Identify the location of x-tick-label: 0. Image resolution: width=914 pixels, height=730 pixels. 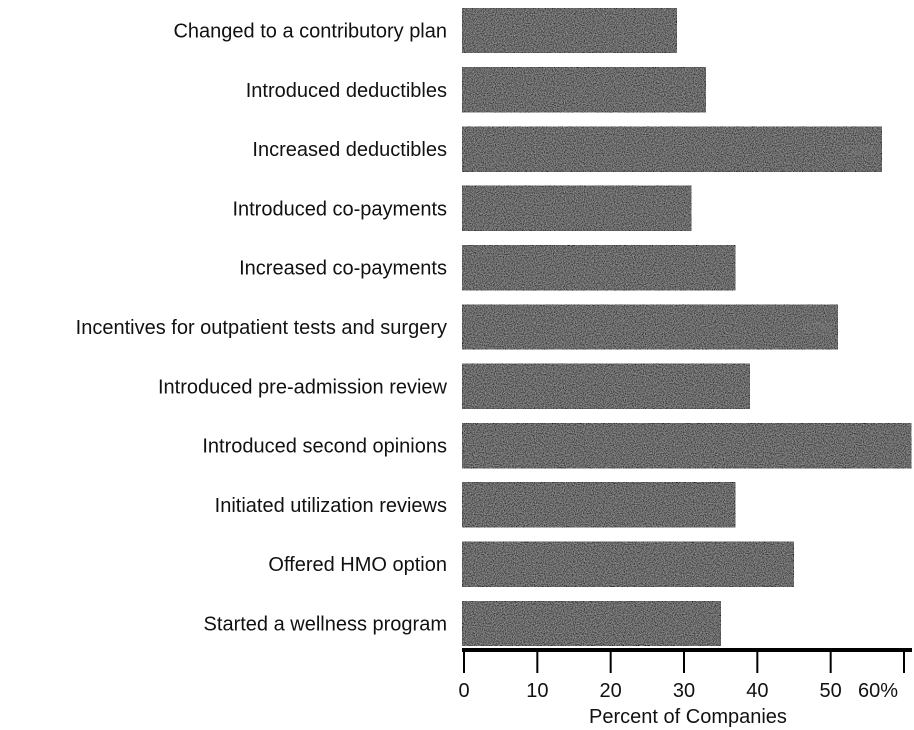
(463, 691).